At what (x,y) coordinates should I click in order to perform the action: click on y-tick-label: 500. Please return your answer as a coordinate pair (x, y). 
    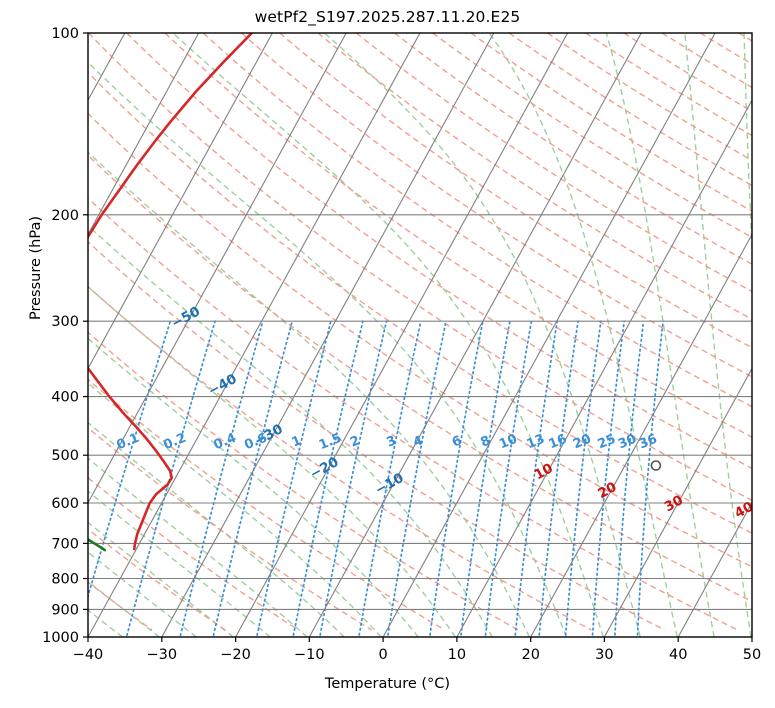
    Looking at the image, I should click on (65, 456).